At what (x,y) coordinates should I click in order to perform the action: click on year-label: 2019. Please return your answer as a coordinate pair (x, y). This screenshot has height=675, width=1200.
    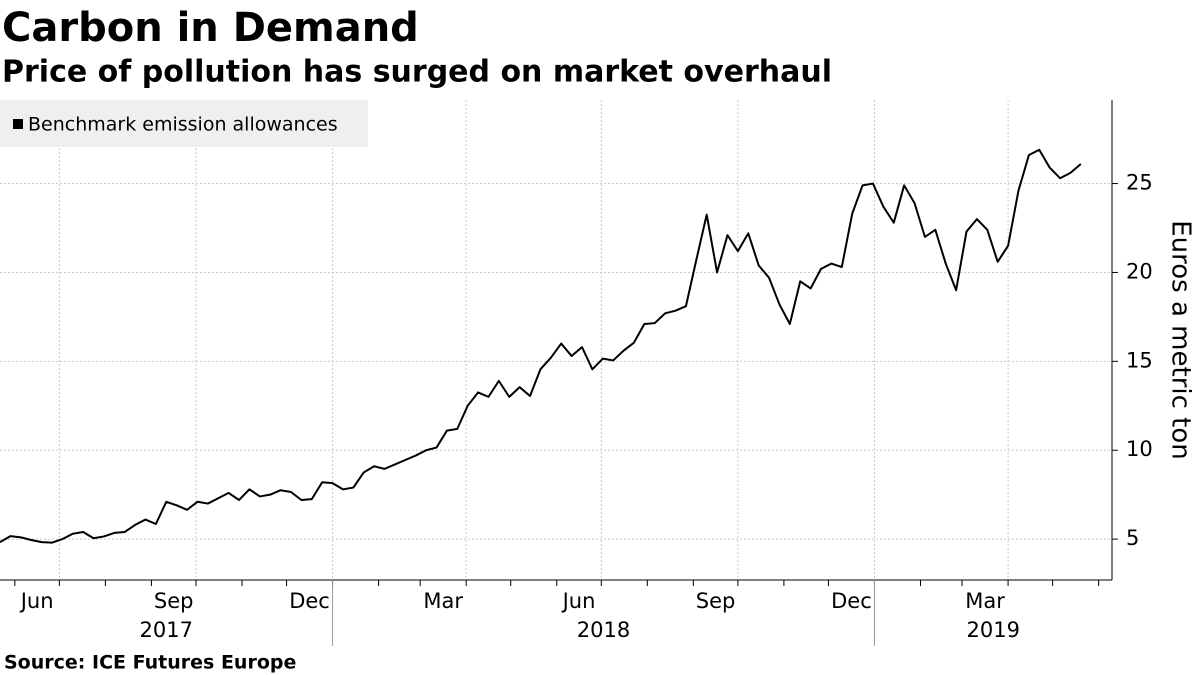
    Looking at the image, I should click on (993, 630).